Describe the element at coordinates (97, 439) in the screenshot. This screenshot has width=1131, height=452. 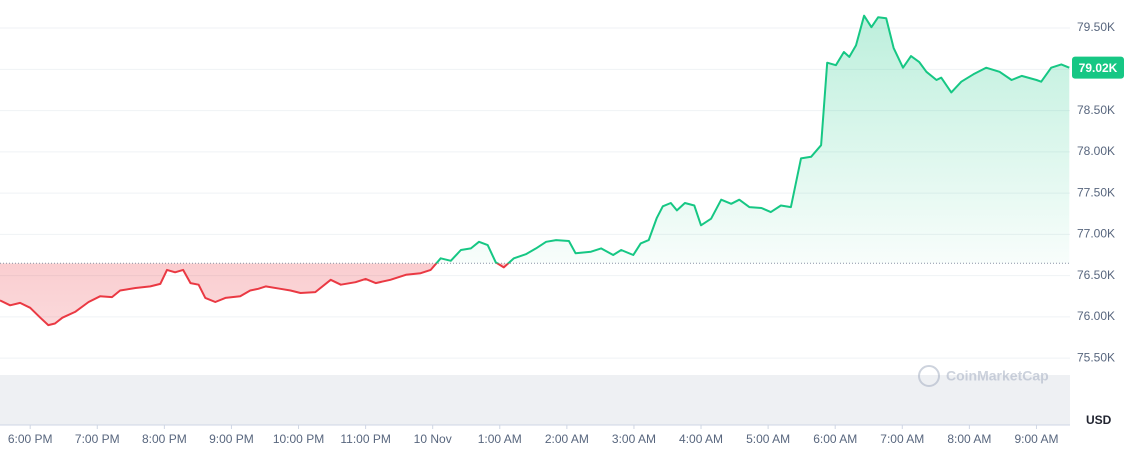
I see `x-tick-label: 7:00 PM` at that location.